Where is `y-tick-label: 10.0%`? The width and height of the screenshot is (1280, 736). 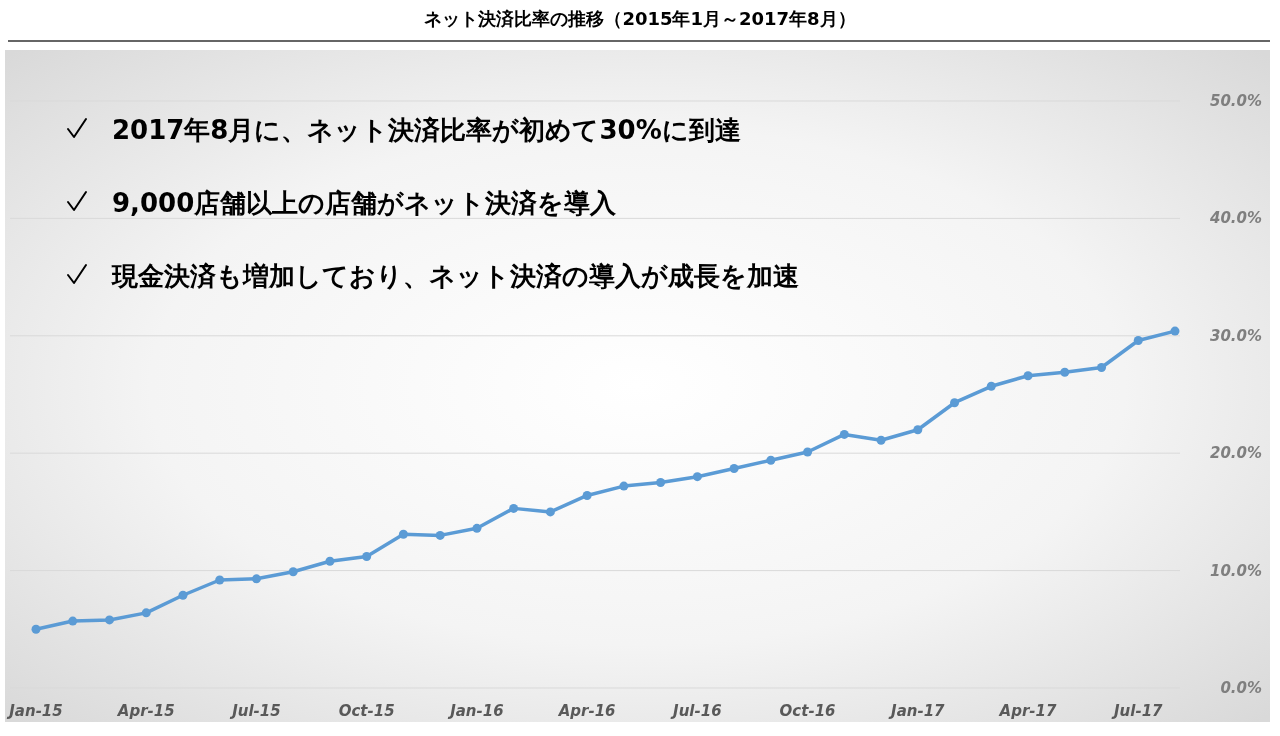 y-tick-label: 10.0% is located at coordinates (1235, 570).